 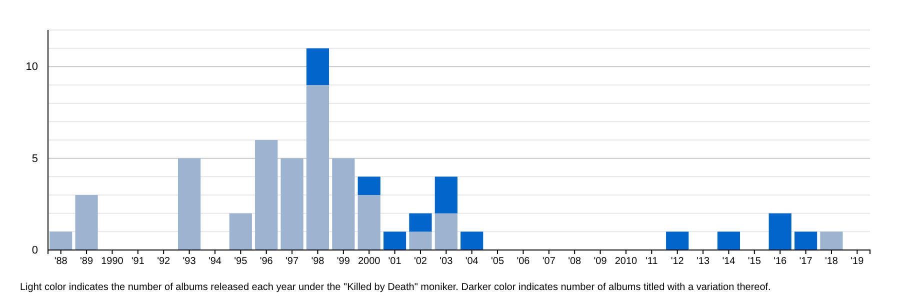 What do you see at coordinates (164, 262) in the screenshot?
I see `x-tick-label: '92` at bounding box center [164, 262].